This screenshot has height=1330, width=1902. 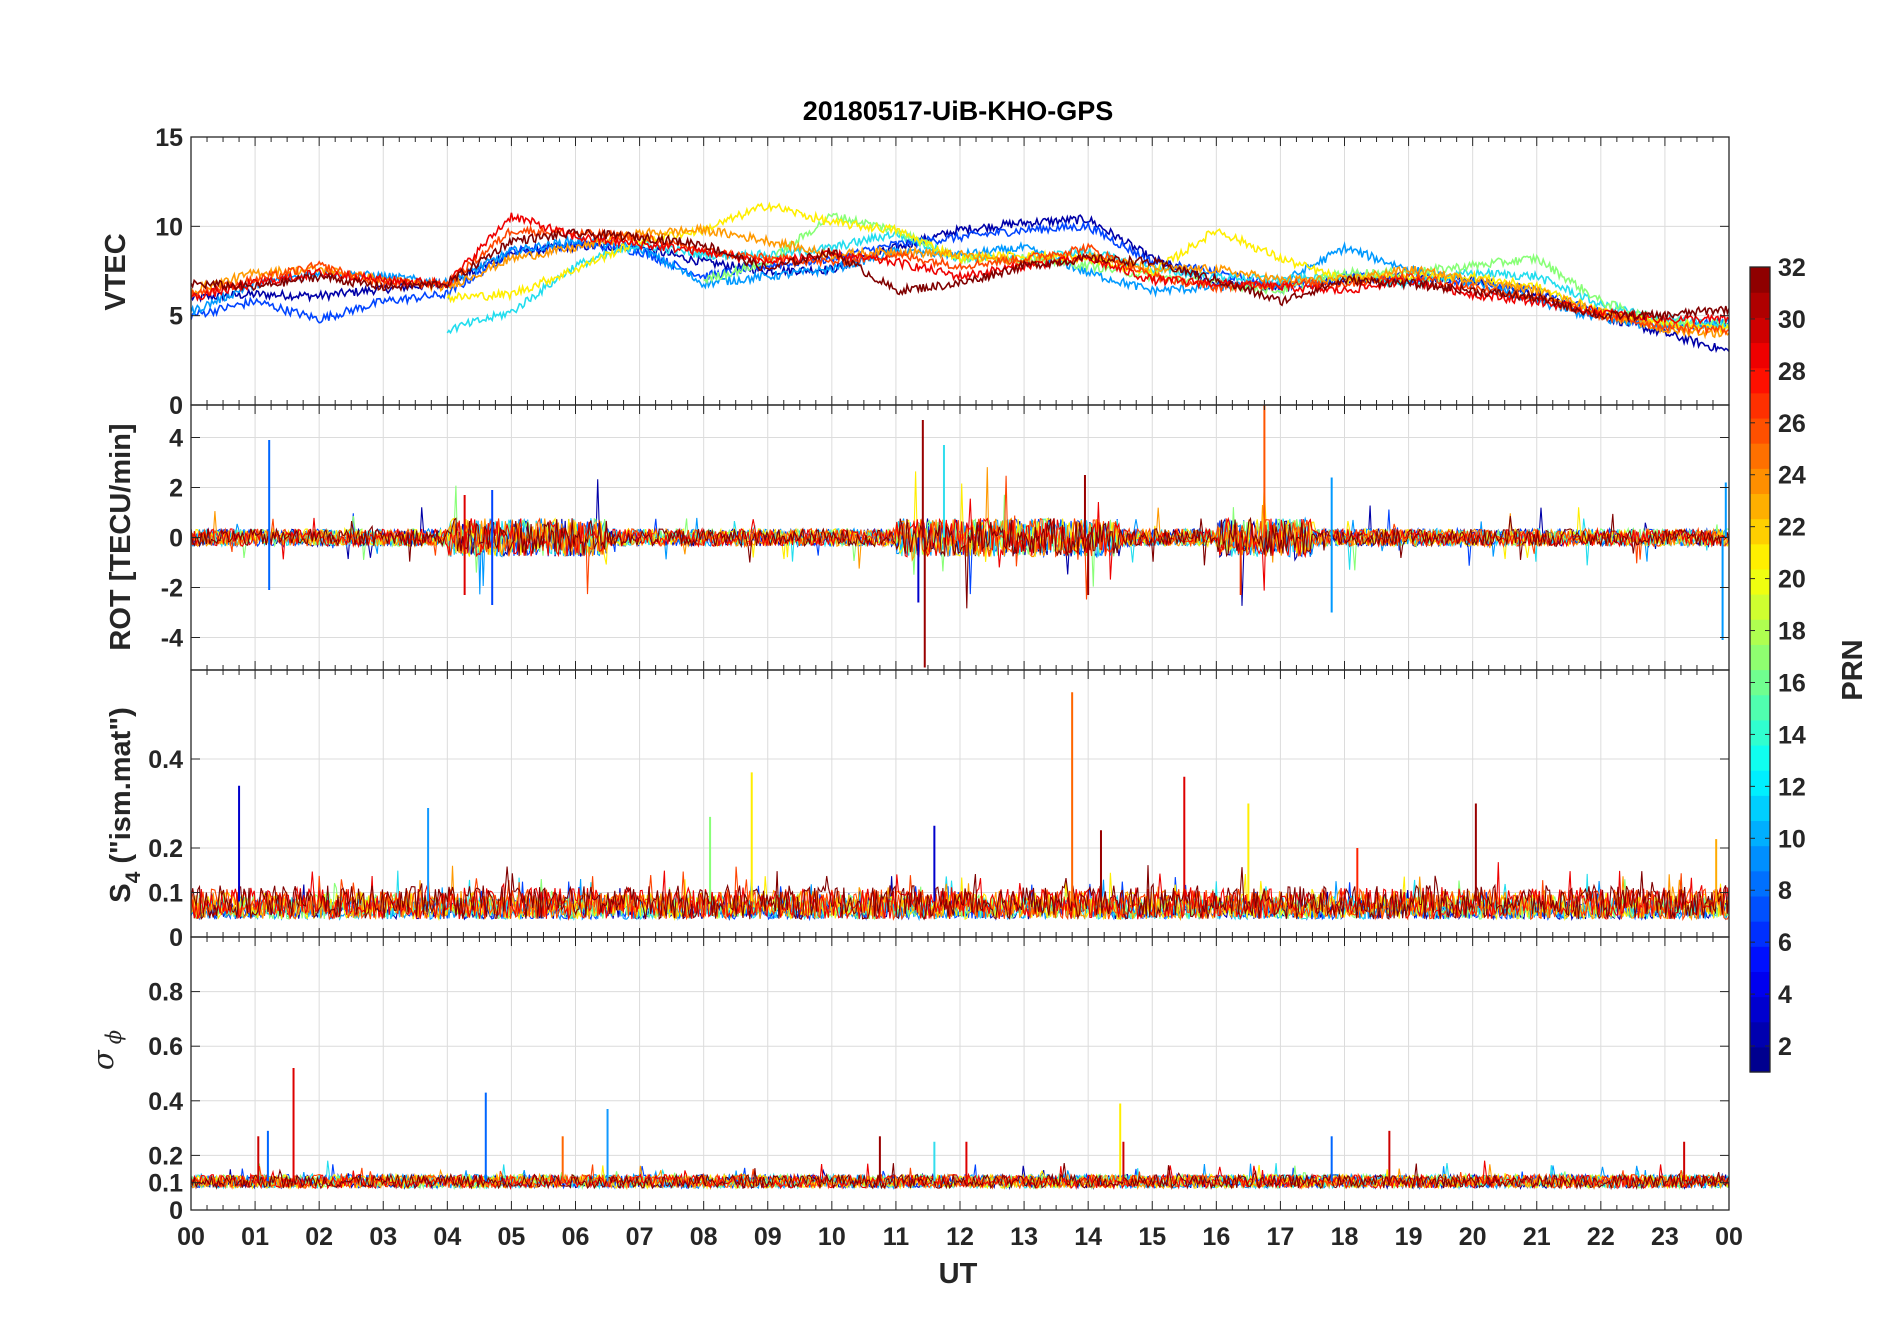 I want to click on x-tick-label: 05, so click(x=512, y=1237).